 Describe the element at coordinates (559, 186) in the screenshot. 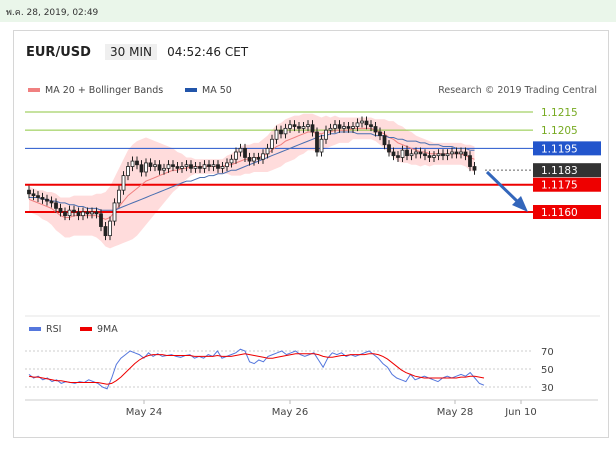

I see `level-label-1.1175: 1.1175` at that location.